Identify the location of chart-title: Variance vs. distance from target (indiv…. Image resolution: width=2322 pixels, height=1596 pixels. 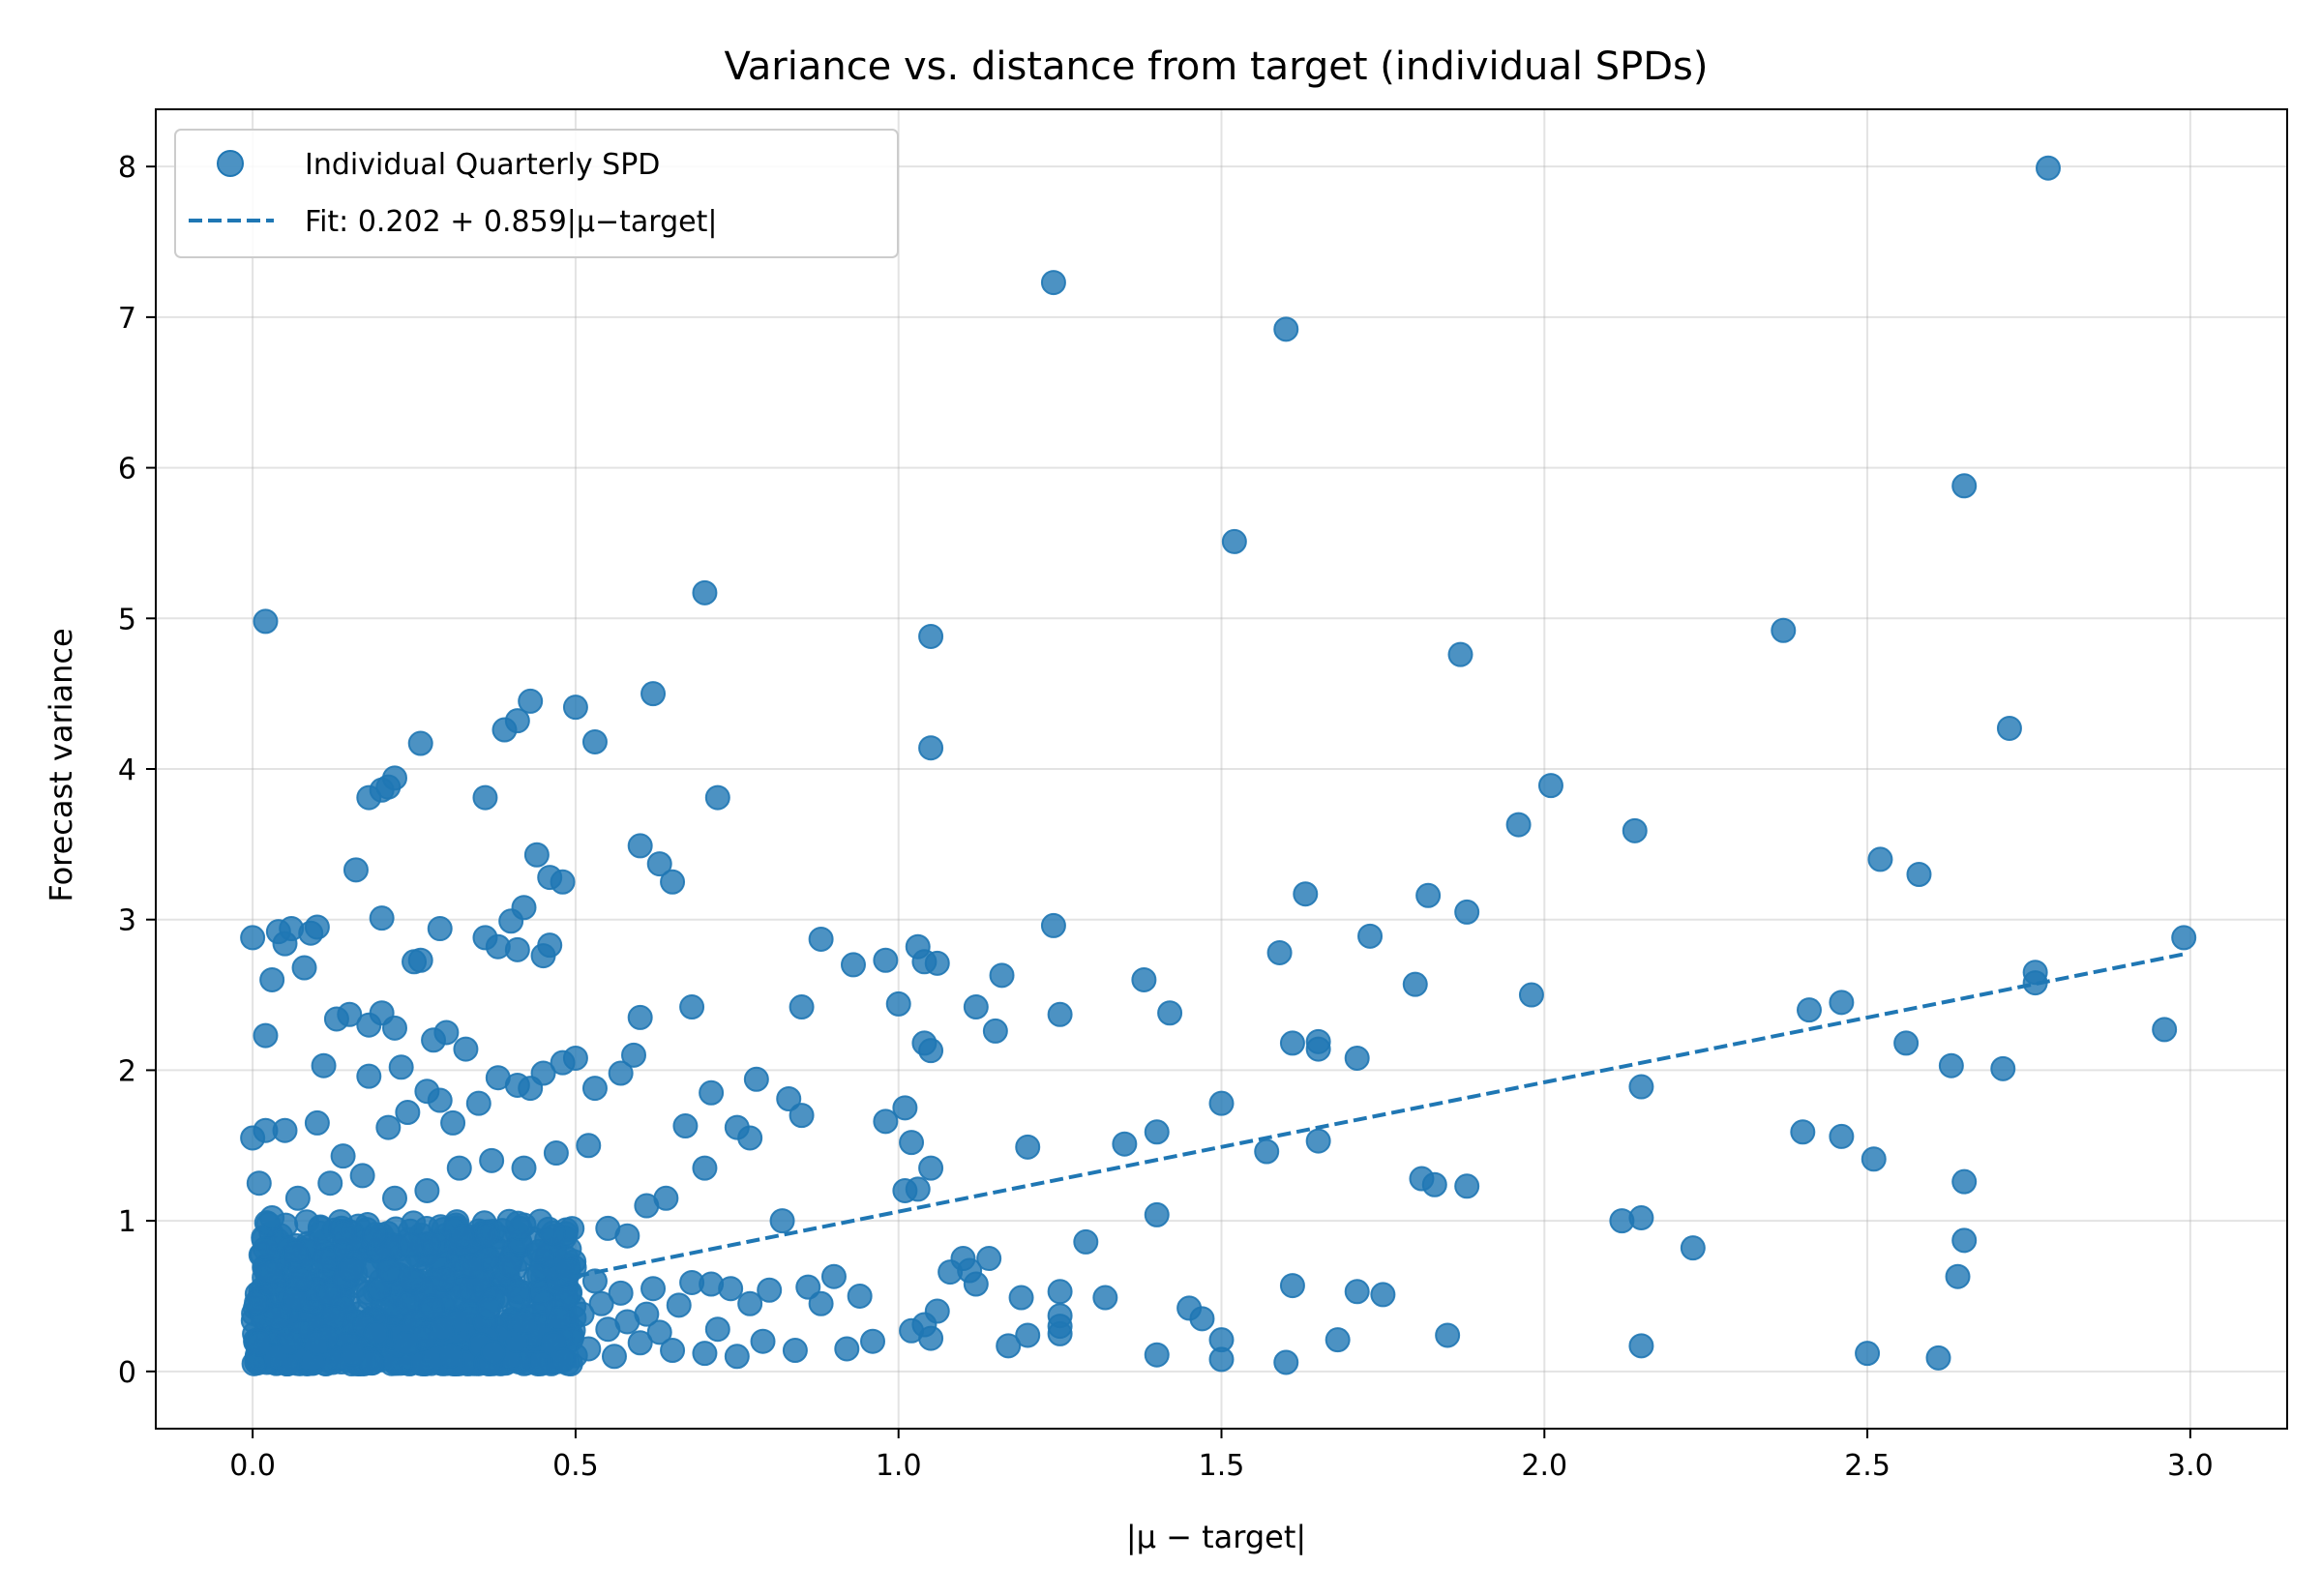
(1217, 66).